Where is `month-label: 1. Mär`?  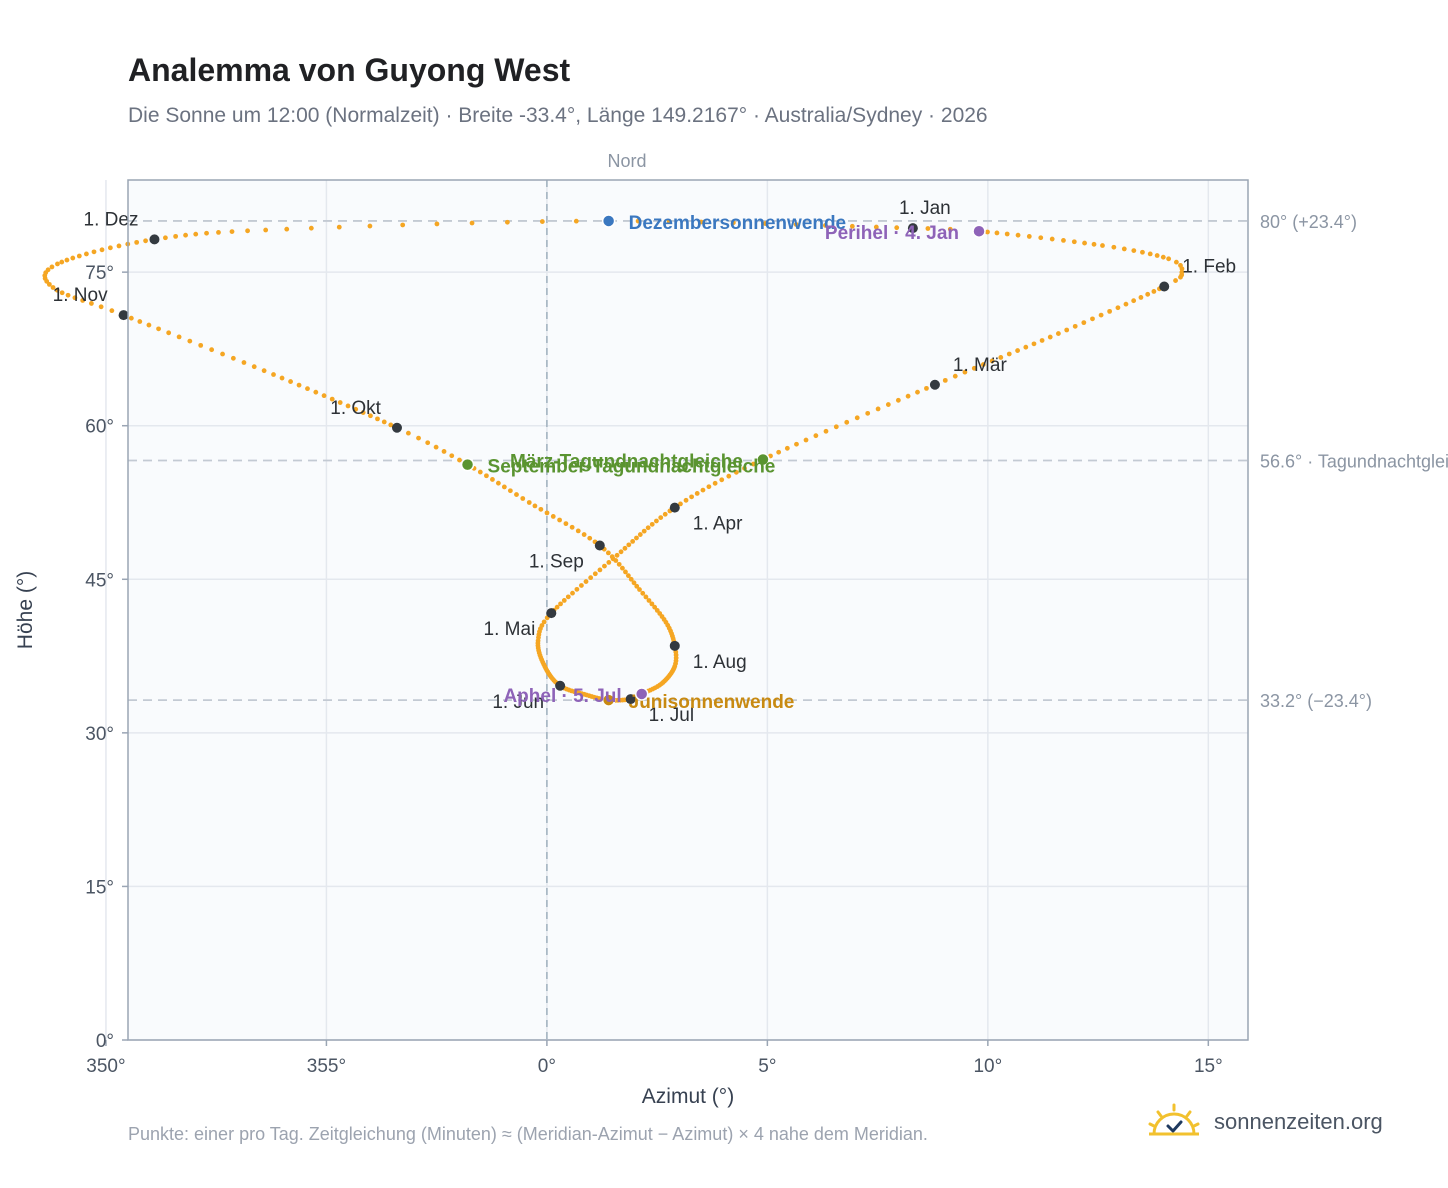
month-label: 1. Mär is located at coordinates (980, 365).